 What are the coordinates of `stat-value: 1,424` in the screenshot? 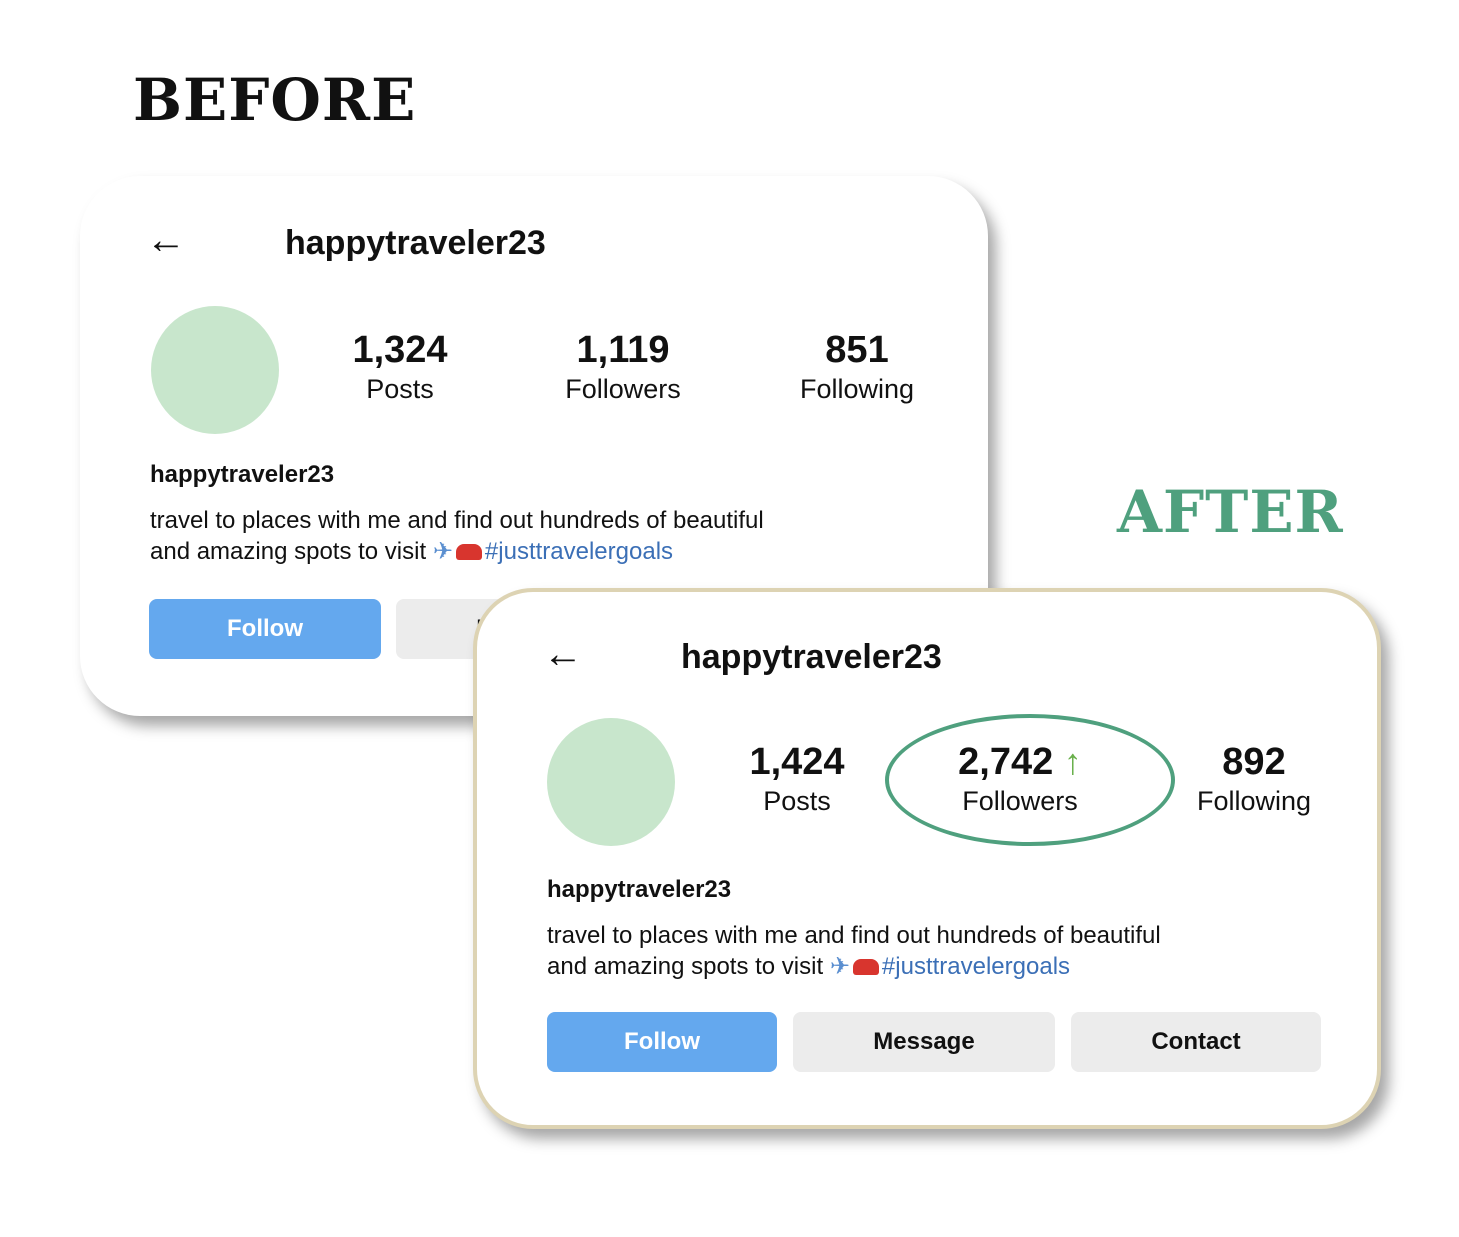 It's located at (797, 762).